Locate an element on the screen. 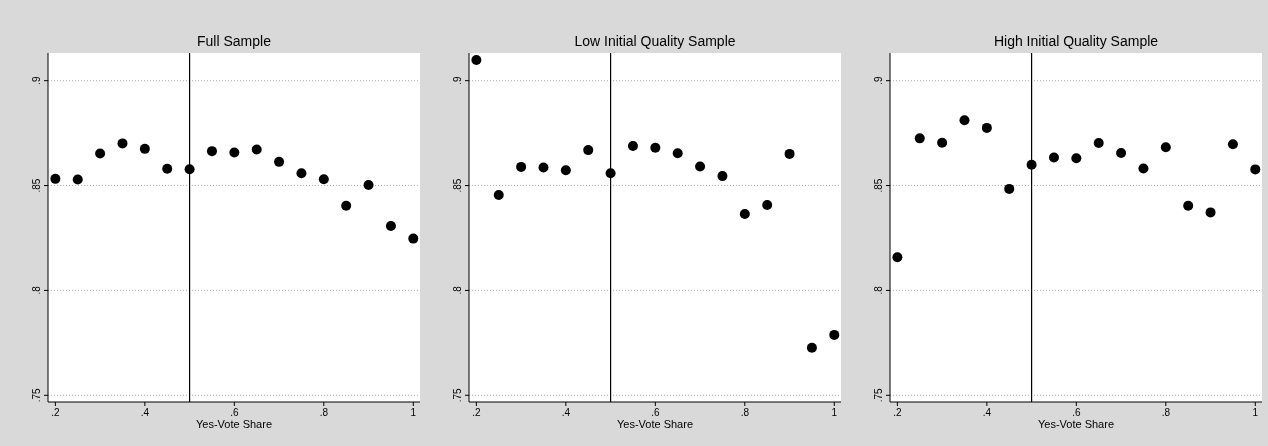 Image resolution: width=1268 pixels, height=446 pixels. chart-title: Low Initial Quality Sample is located at coordinates (655, 41).